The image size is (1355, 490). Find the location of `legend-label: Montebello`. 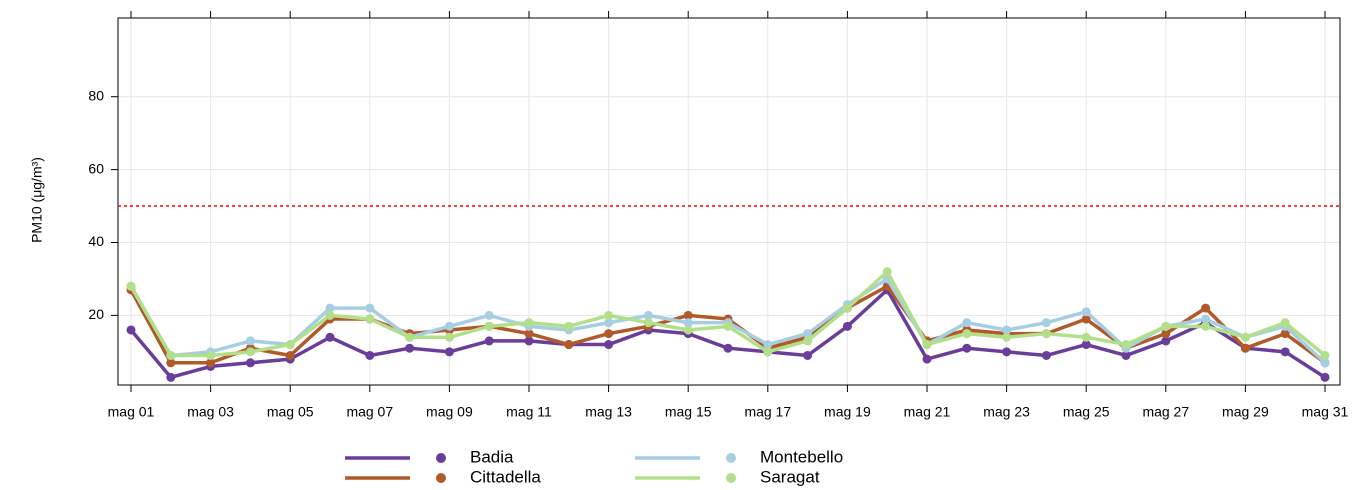

legend-label: Montebello is located at coordinates (801, 456).